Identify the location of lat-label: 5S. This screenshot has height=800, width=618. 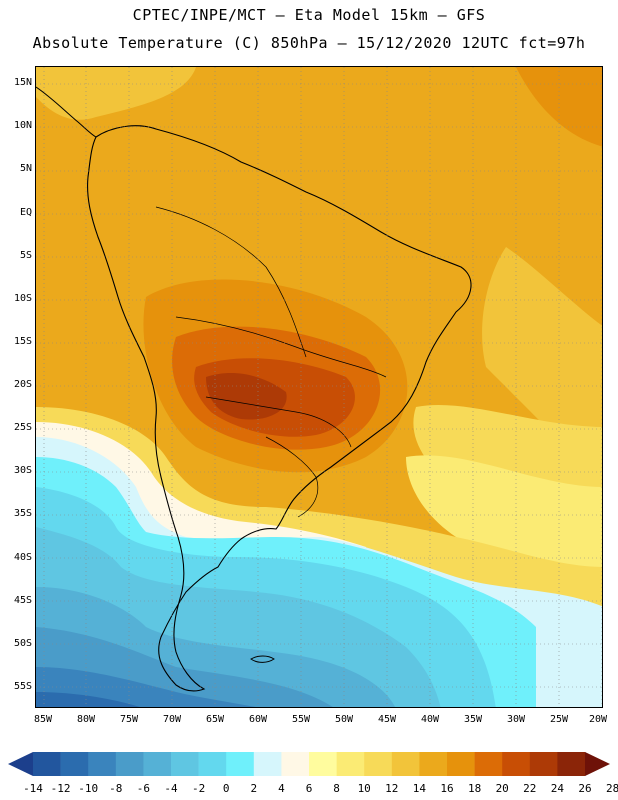
(25, 255).